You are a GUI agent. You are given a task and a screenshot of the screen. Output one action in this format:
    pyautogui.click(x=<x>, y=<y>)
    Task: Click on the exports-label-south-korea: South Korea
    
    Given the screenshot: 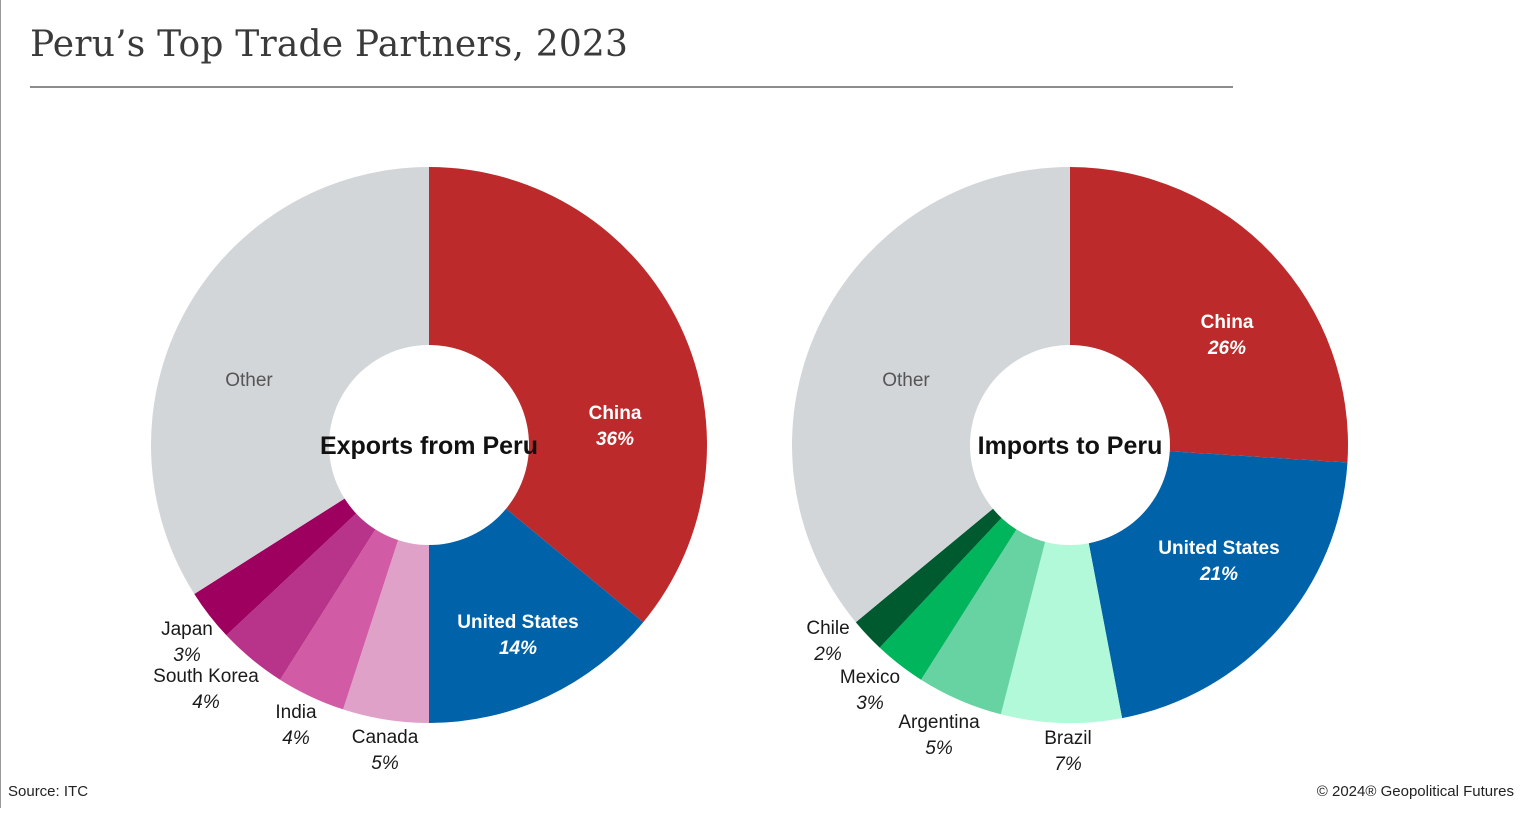 What is the action you would take?
    pyautogui.click(x=206, y=676)
    